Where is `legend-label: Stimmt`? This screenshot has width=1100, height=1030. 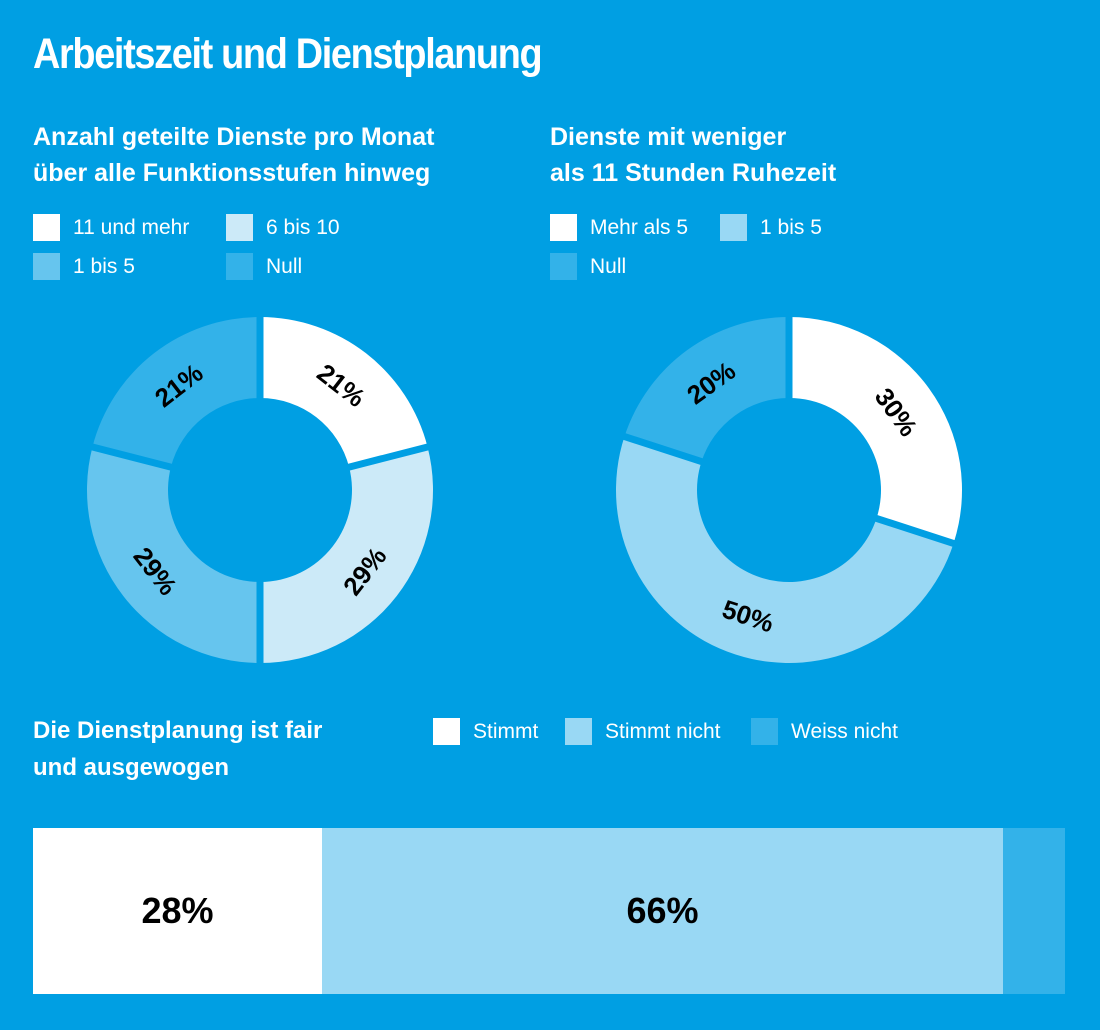
legend-label: Stimmt is located at coordinates (506, 731).